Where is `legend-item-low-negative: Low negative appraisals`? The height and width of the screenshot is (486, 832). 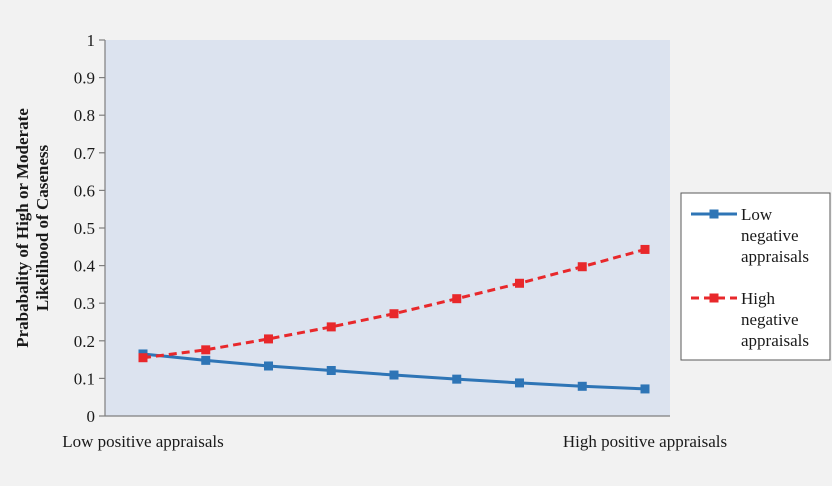 legend-item-low-negative: Low negative appraisals is located at coordinates (750, 235).